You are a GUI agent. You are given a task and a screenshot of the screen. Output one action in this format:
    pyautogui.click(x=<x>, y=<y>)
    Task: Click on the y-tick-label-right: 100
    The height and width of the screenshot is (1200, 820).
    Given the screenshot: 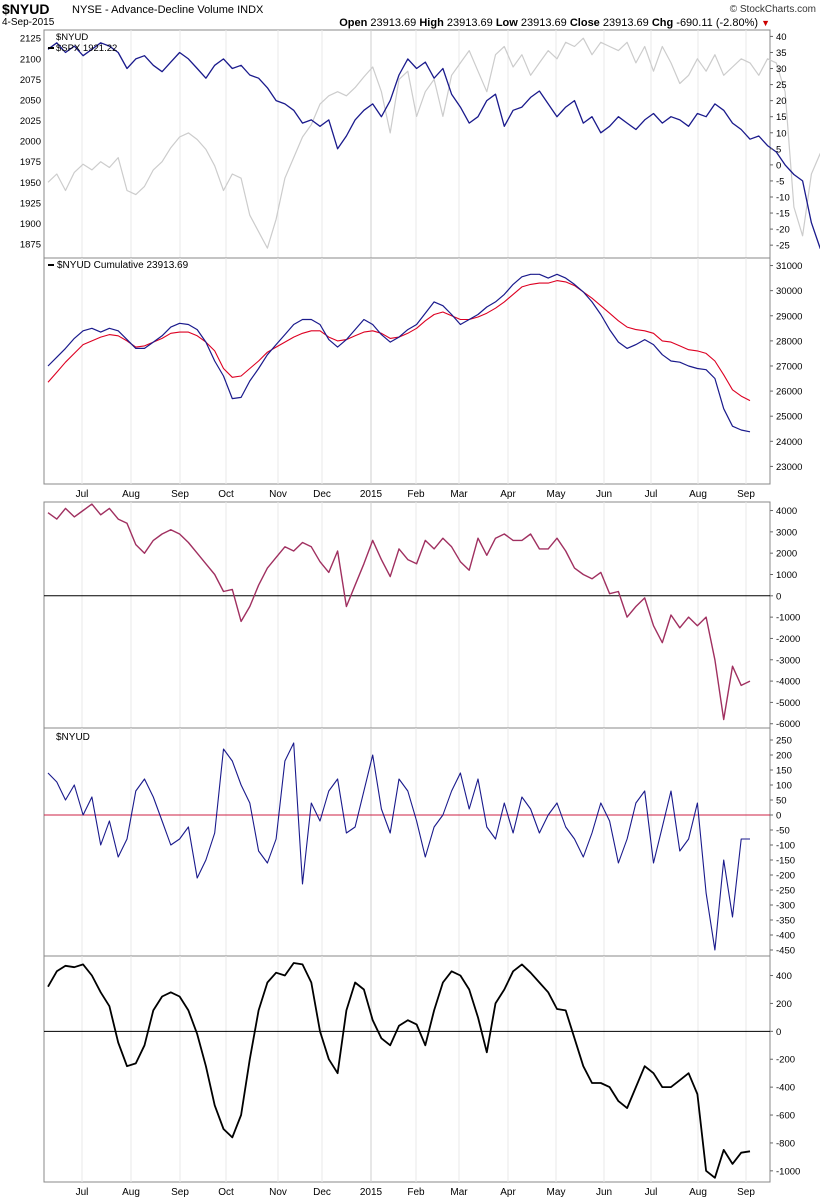 What is the action you would take?
    pyautogui.click(x=784, y=786)
    